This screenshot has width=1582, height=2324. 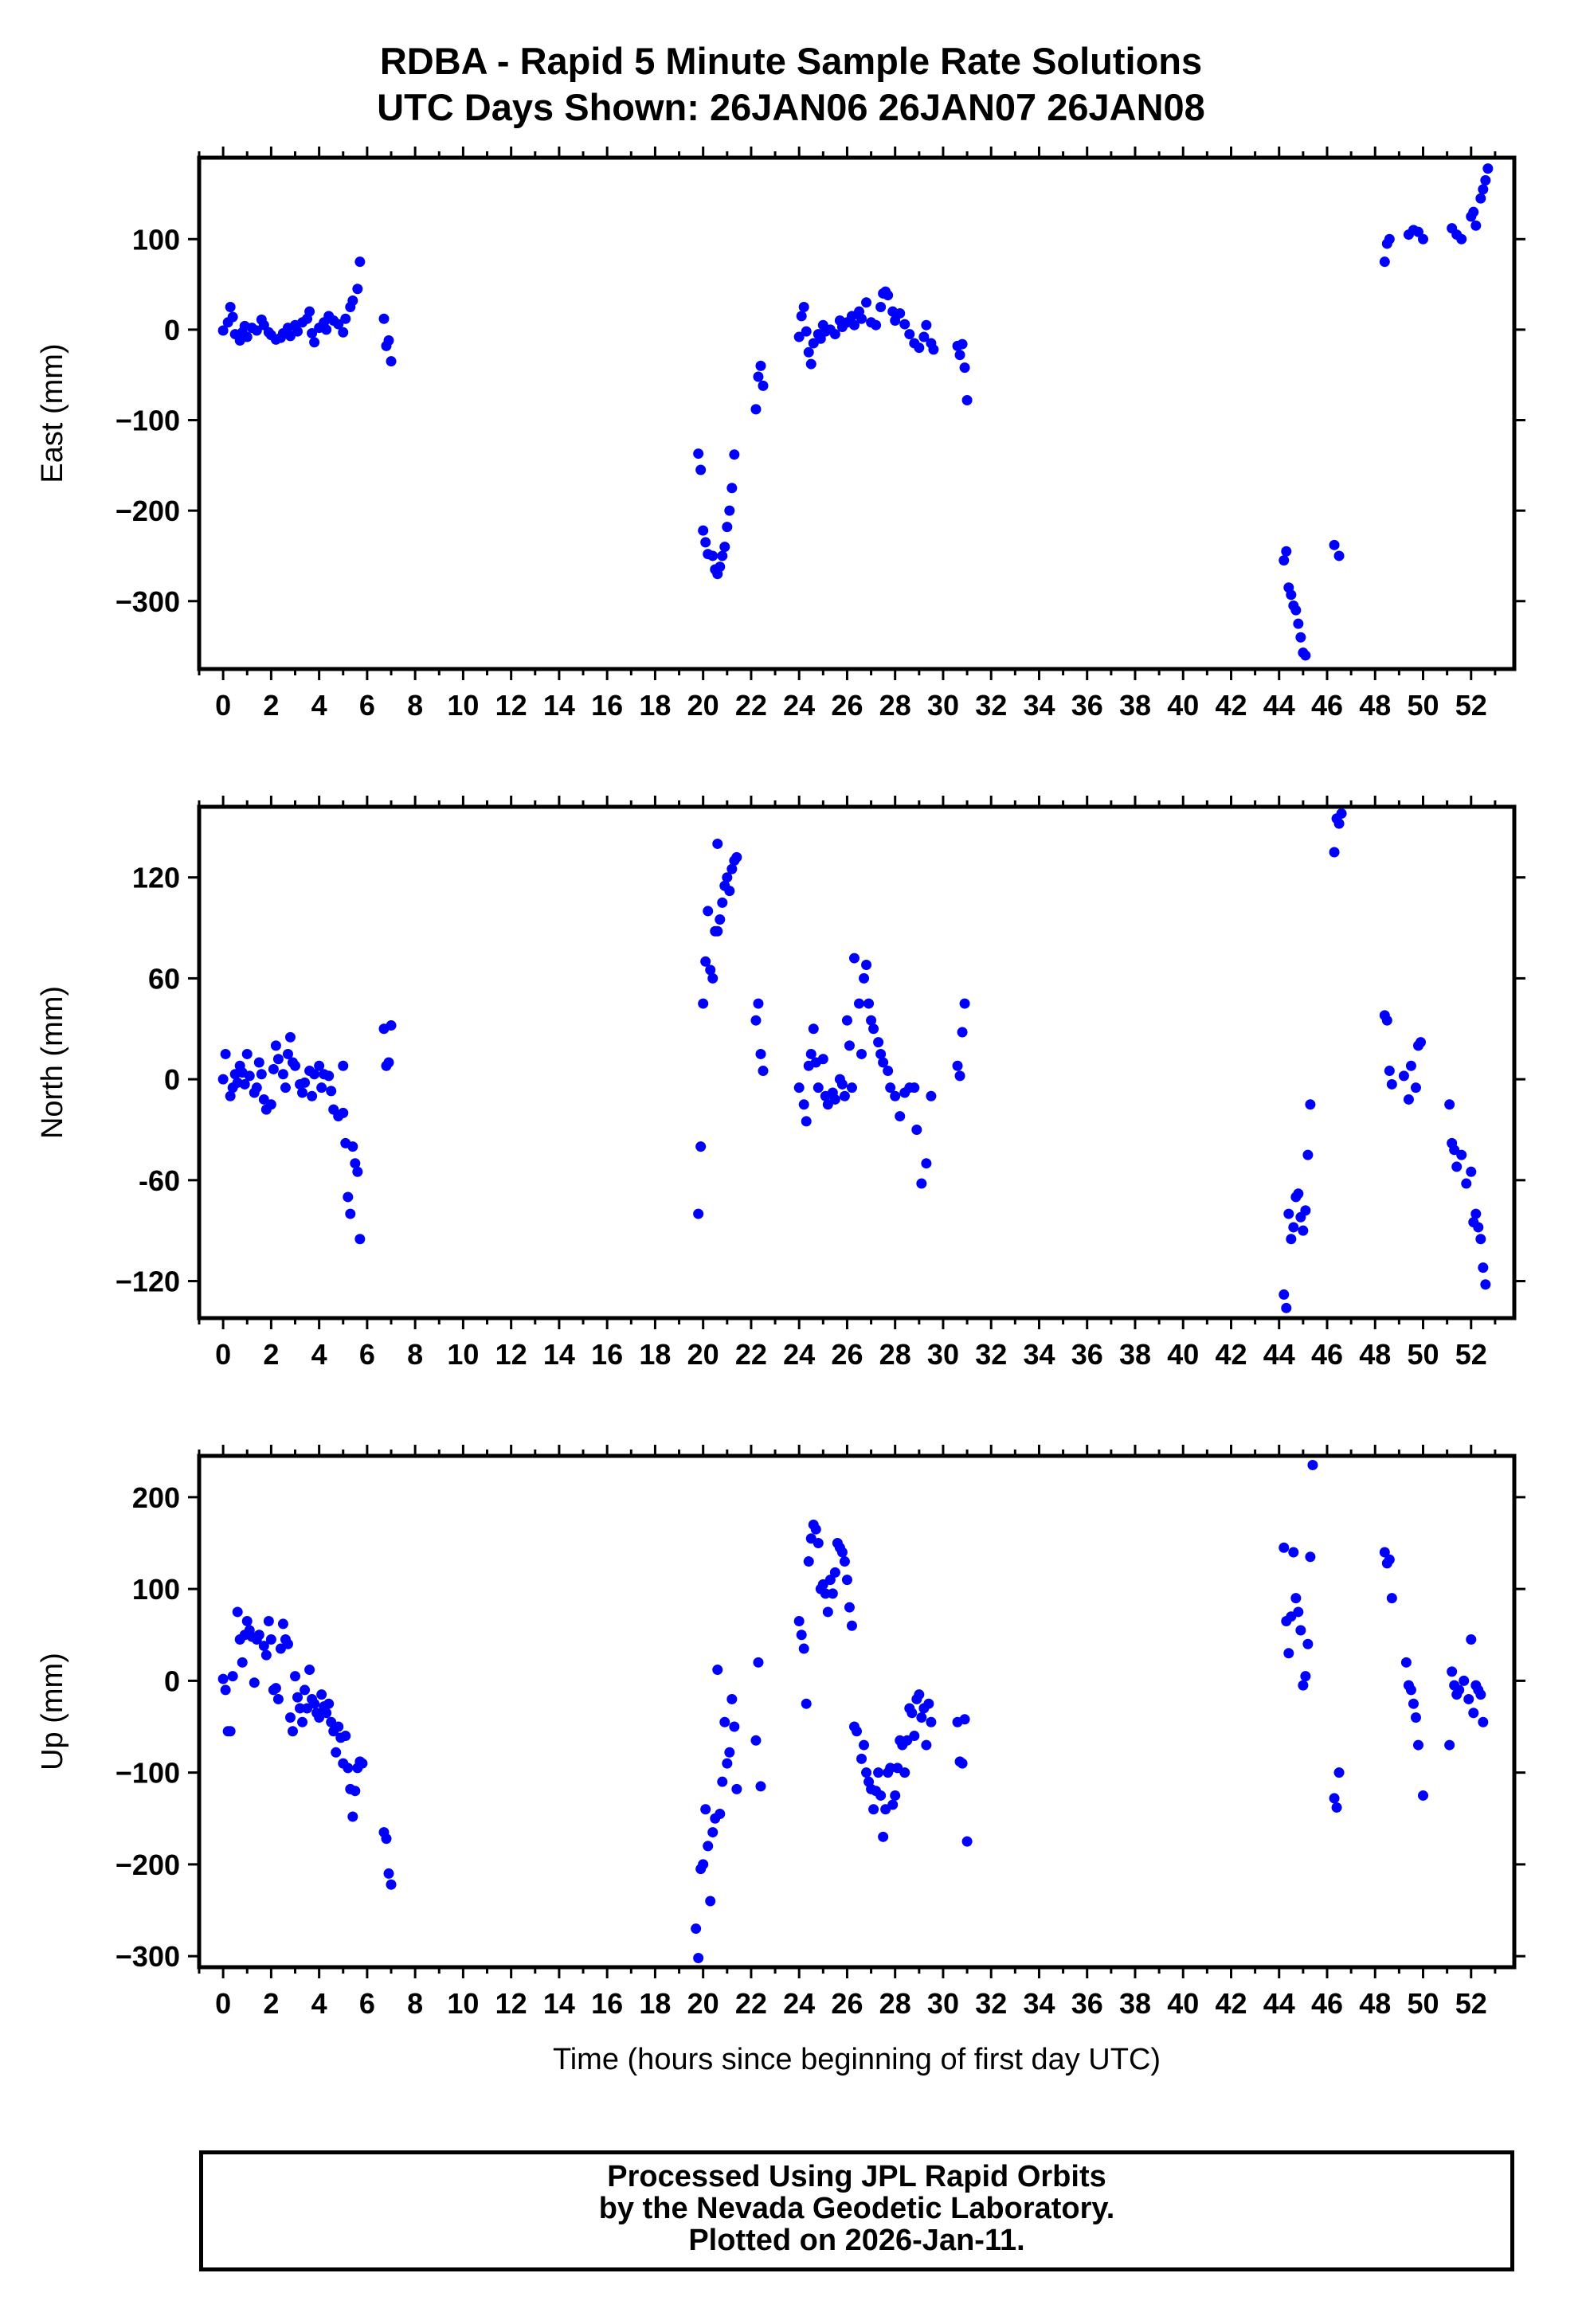 I want to click on title-line-2: UTC Days Shown: 26JAN06 26JAN07 26JAN08, so click(x=791, y=107).